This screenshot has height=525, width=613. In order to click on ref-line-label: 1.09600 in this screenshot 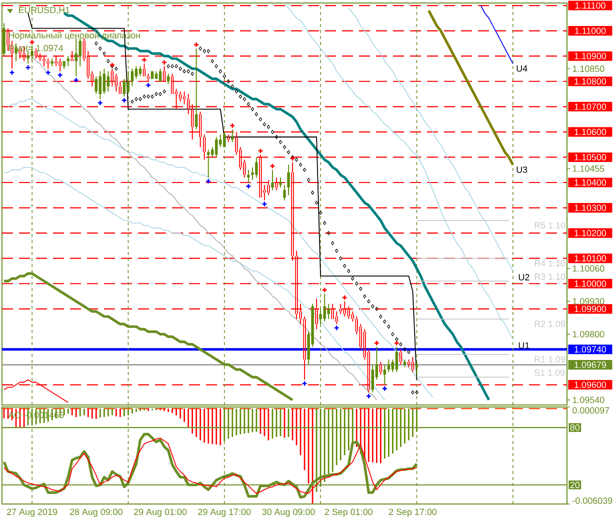, I will do `click(590, 385)`.